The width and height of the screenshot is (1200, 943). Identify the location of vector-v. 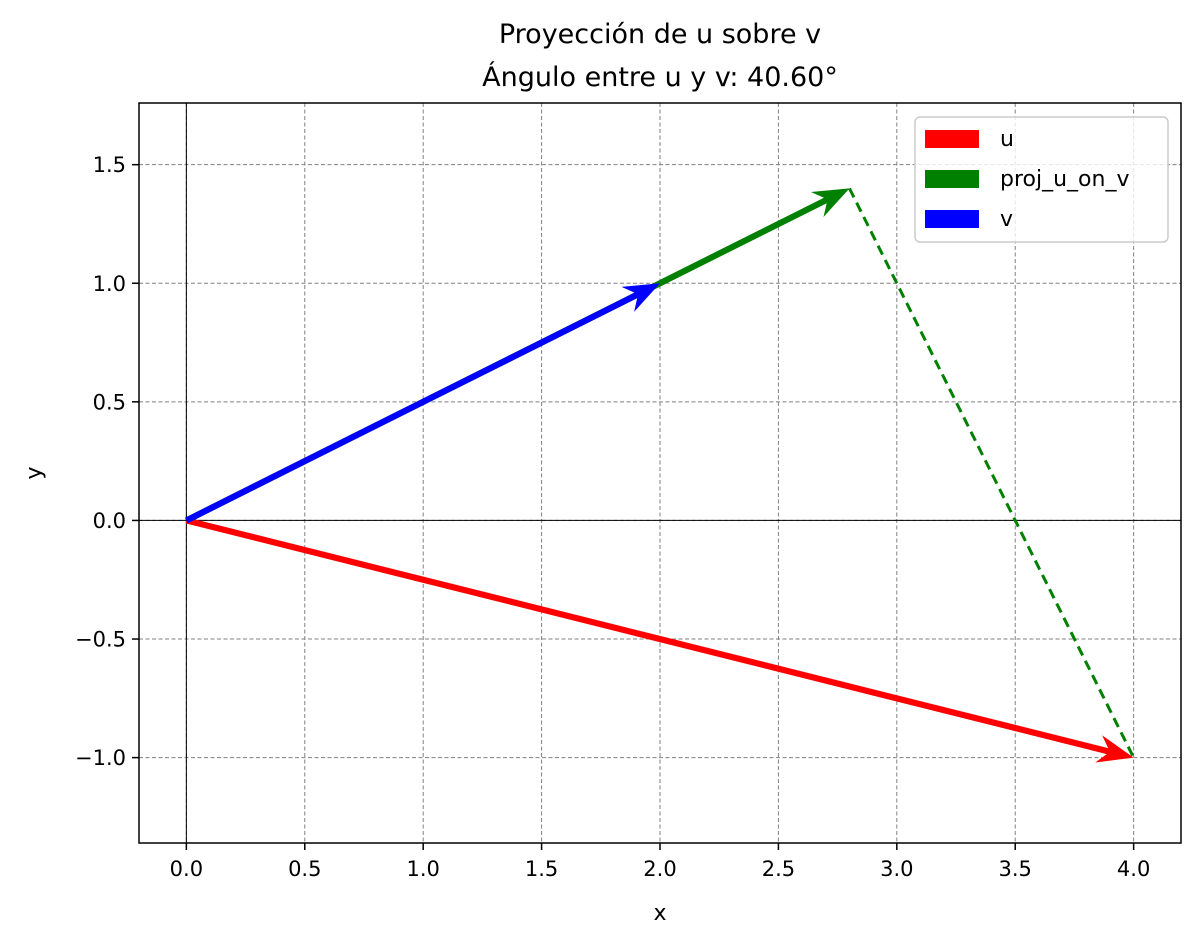
(422, 403).